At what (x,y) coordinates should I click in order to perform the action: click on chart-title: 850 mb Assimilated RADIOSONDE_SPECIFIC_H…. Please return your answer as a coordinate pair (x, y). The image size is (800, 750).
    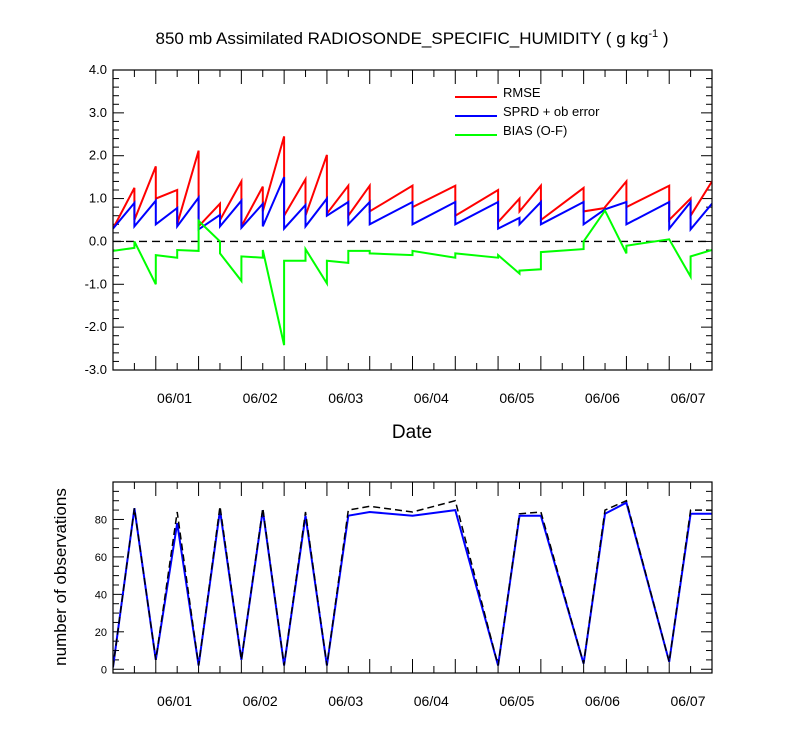
    Looking at the image, I should click on (412, 38).